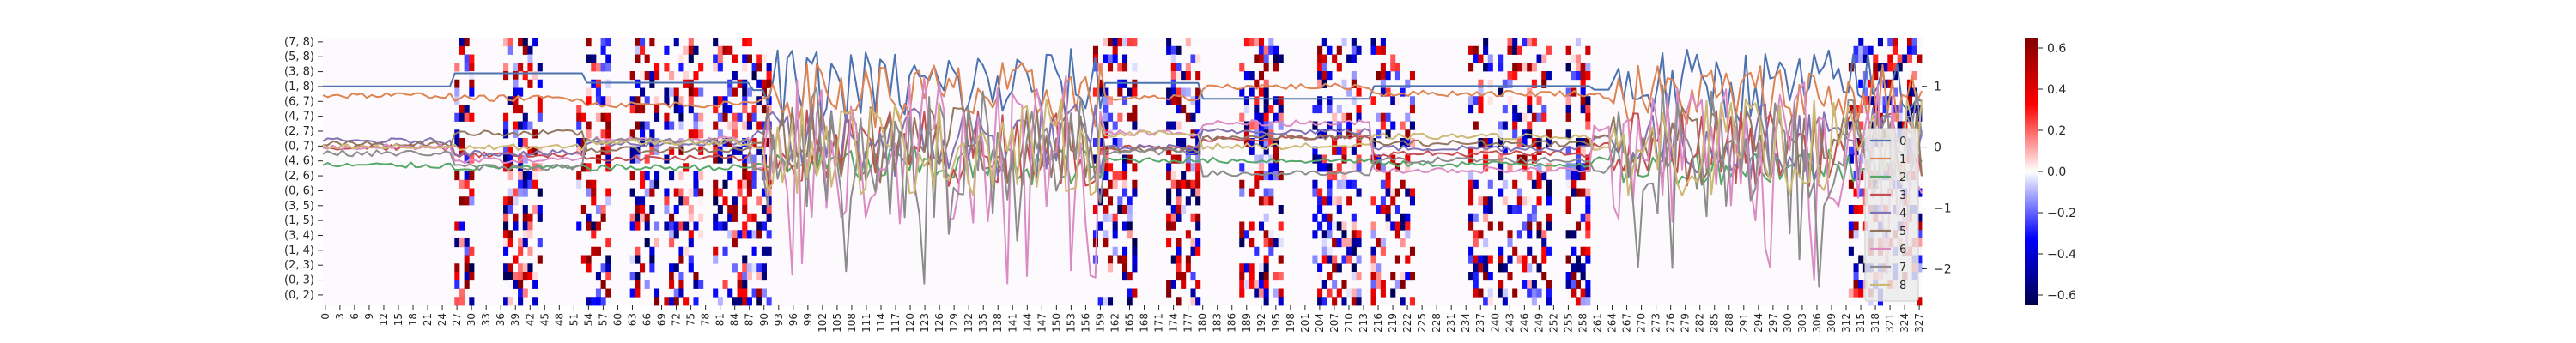 The height and width of the screenshot is (343, 2576). What do you see at coordinates (823, 323) in the screenshot?
I see `x-tick-label: 102` at bounding box center [823, 323].